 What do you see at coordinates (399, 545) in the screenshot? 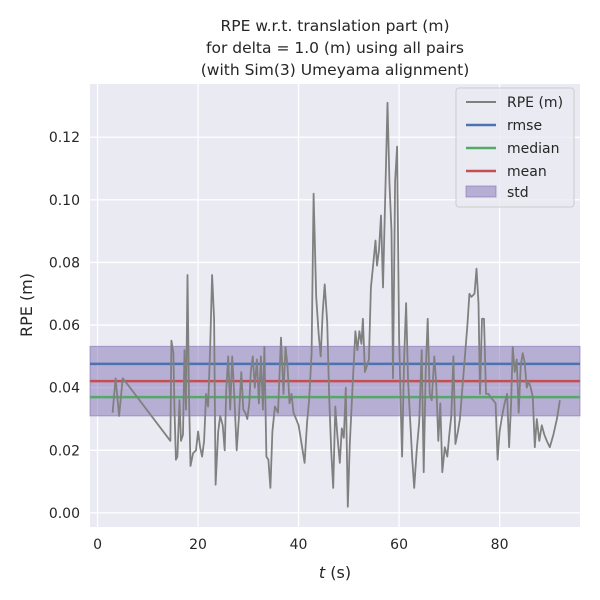
I see `x-tick-label: 60` at bounding box center [399, 545].